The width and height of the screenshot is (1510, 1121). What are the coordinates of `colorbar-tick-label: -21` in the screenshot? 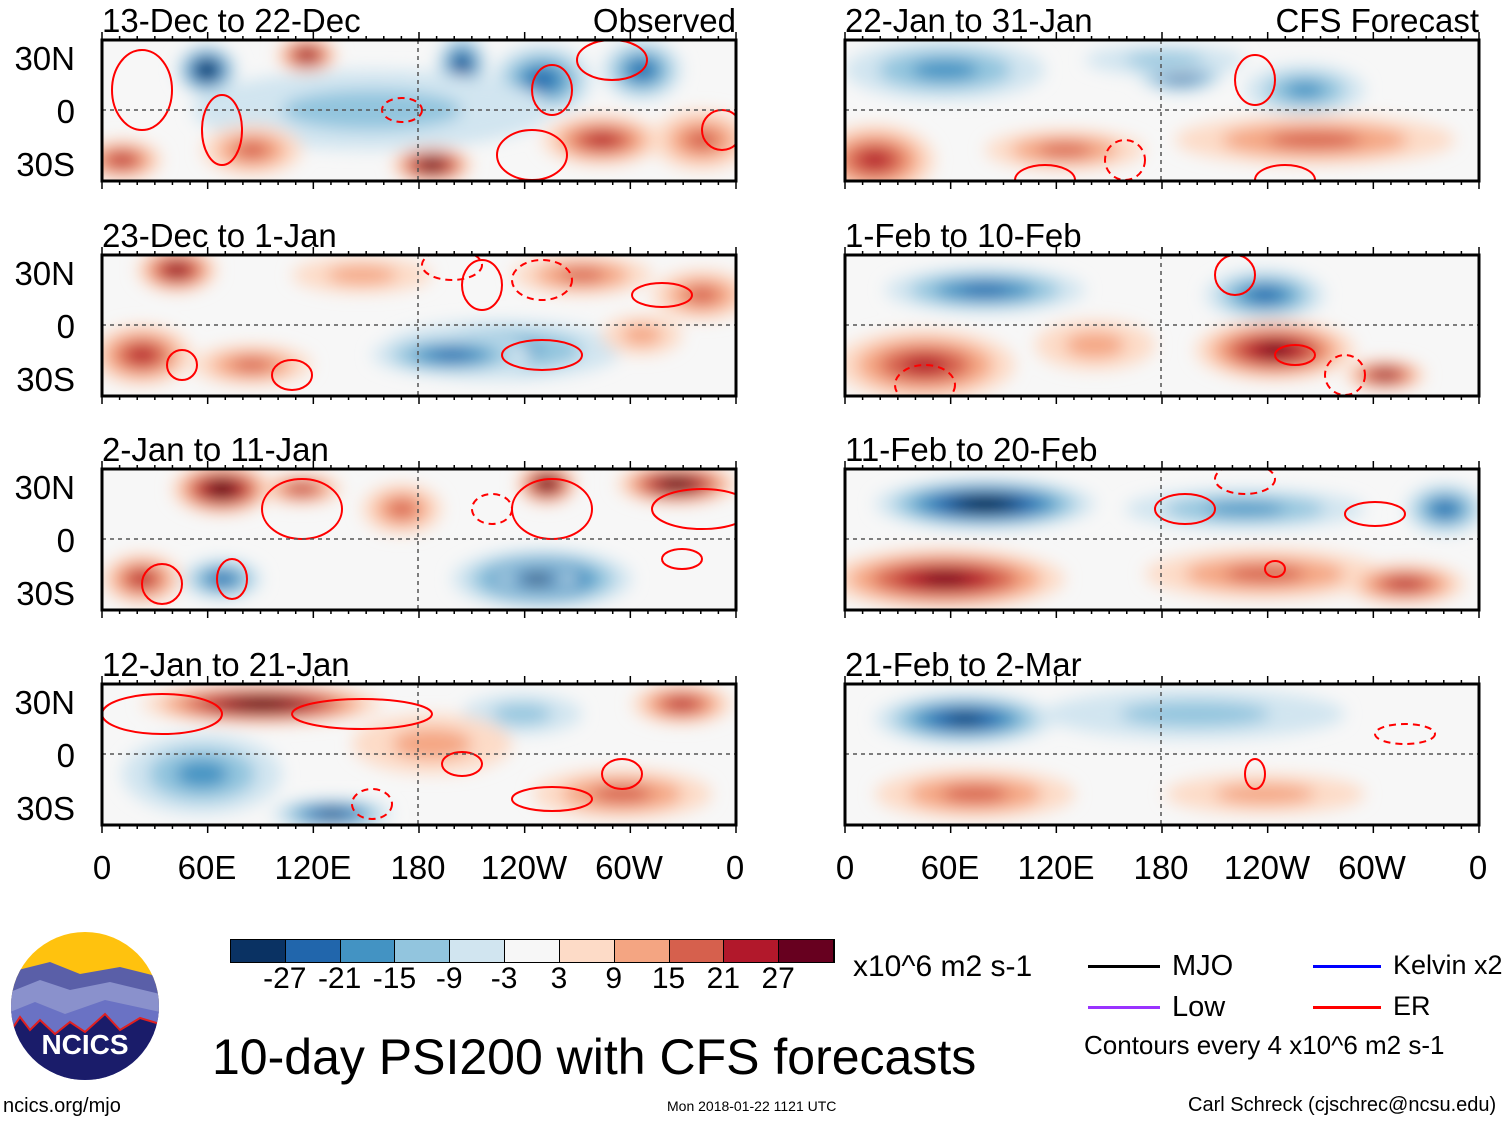 It's located at (339, 978).